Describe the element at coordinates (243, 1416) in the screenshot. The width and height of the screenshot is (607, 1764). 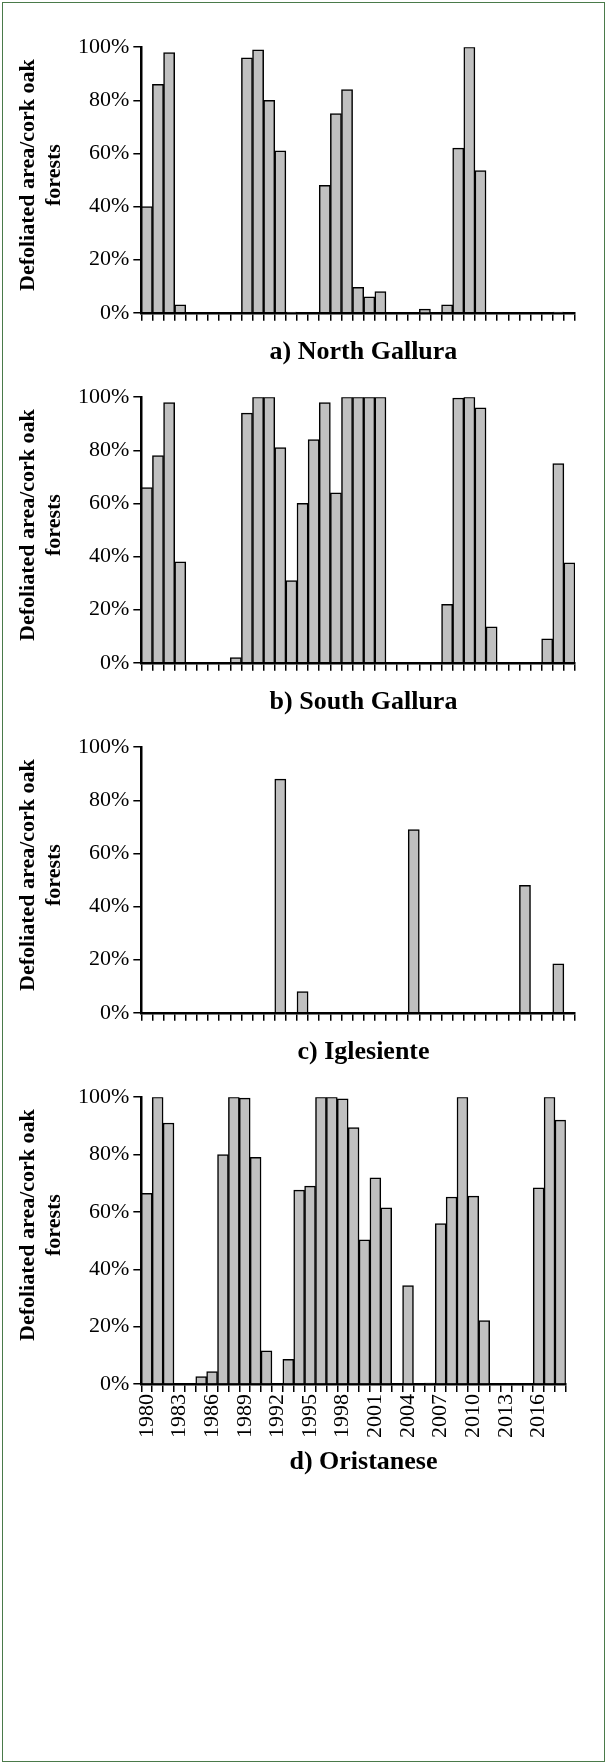
I see `x-tick-label: 1989` at that location.